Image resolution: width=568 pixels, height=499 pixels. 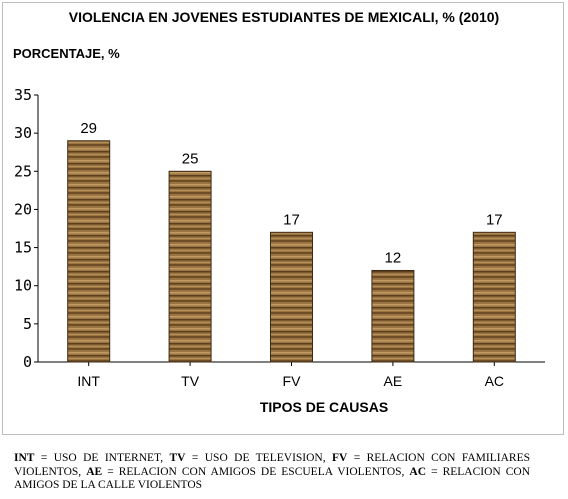 I want to click on y-tick-label: 10, so click(x=23, y=286).